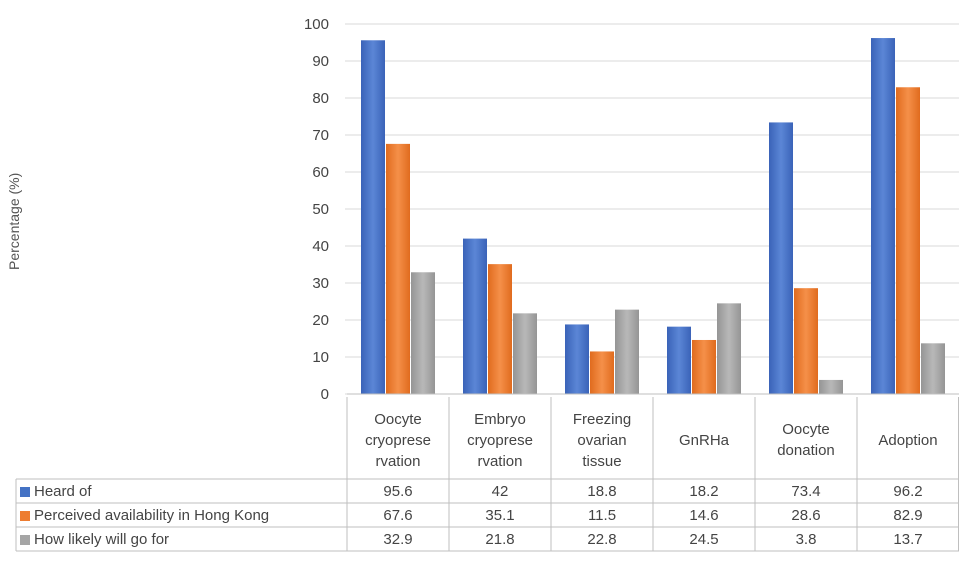 This screenshot has width=959, height=574. I want to click on y-tick-label: 80, so click(320, 98).